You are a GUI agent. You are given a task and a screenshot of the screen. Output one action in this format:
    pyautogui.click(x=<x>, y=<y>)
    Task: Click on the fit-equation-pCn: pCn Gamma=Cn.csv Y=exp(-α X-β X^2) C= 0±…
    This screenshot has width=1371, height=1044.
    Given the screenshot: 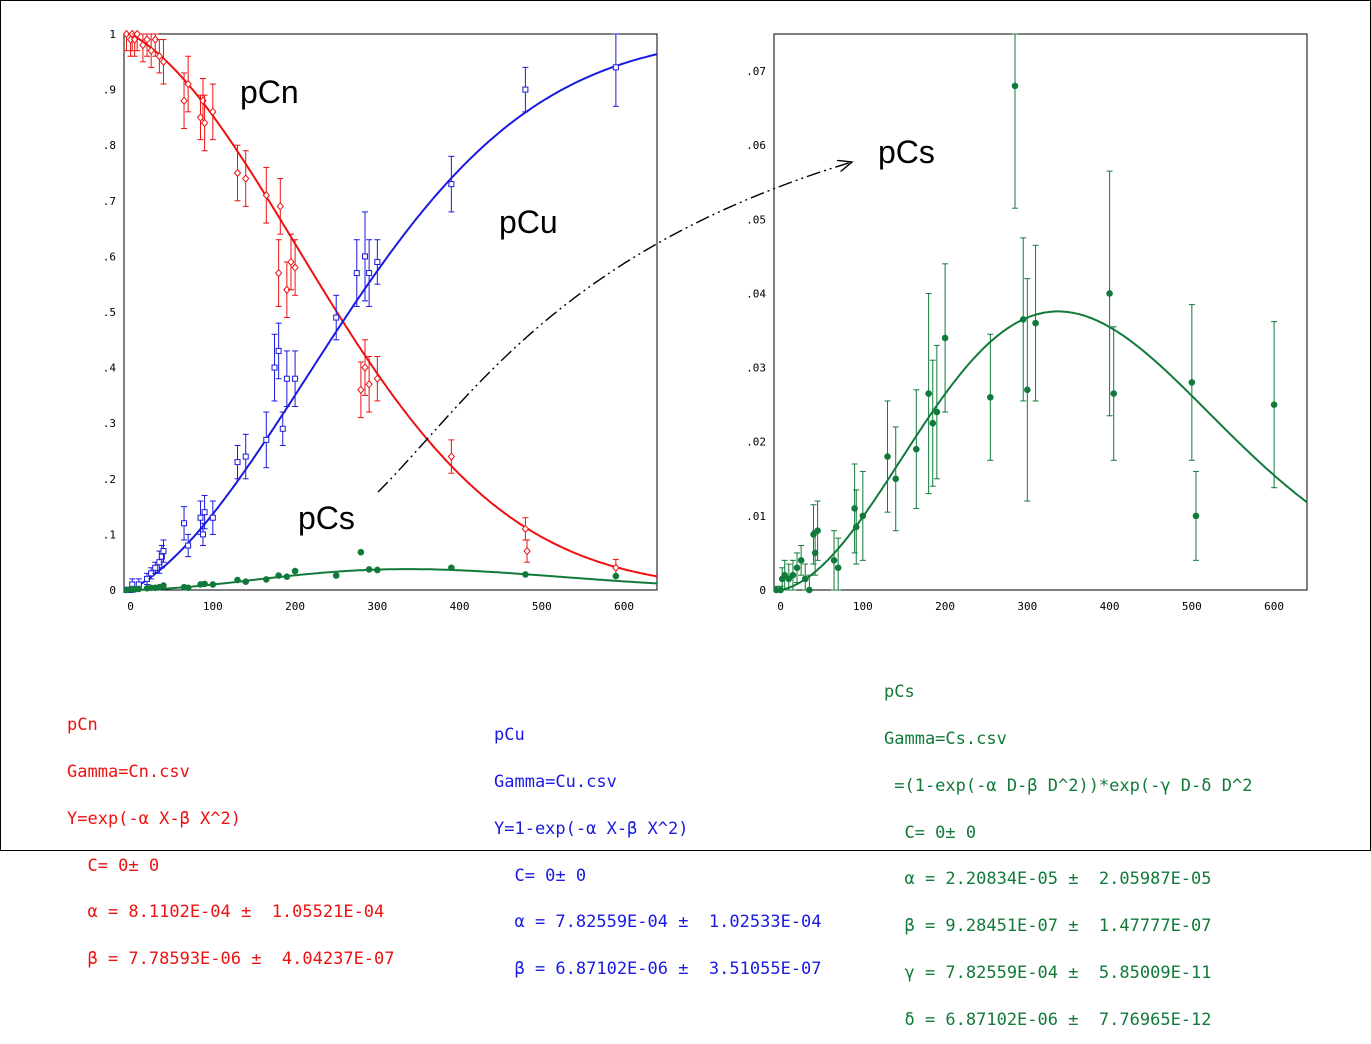 What is the action you would take?
    pyautogui.click(x=231, y=835)
    